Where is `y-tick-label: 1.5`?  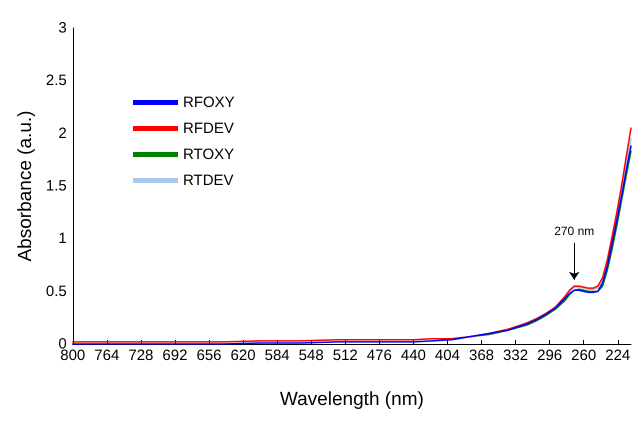 y-tick-label: 1.5 is located at coordinates (56, 186).